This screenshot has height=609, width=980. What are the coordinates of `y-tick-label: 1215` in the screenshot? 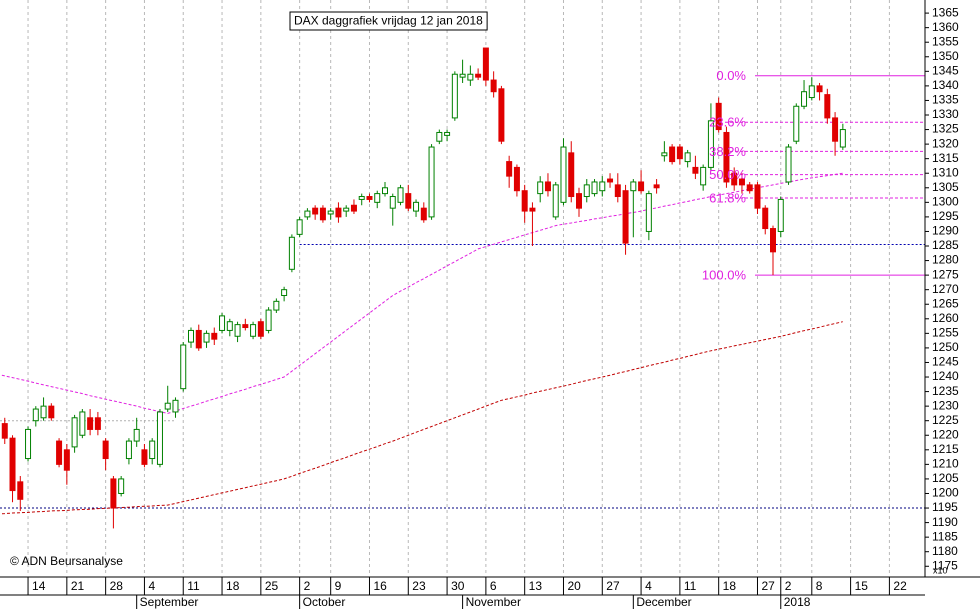 It's located at (945, 449).